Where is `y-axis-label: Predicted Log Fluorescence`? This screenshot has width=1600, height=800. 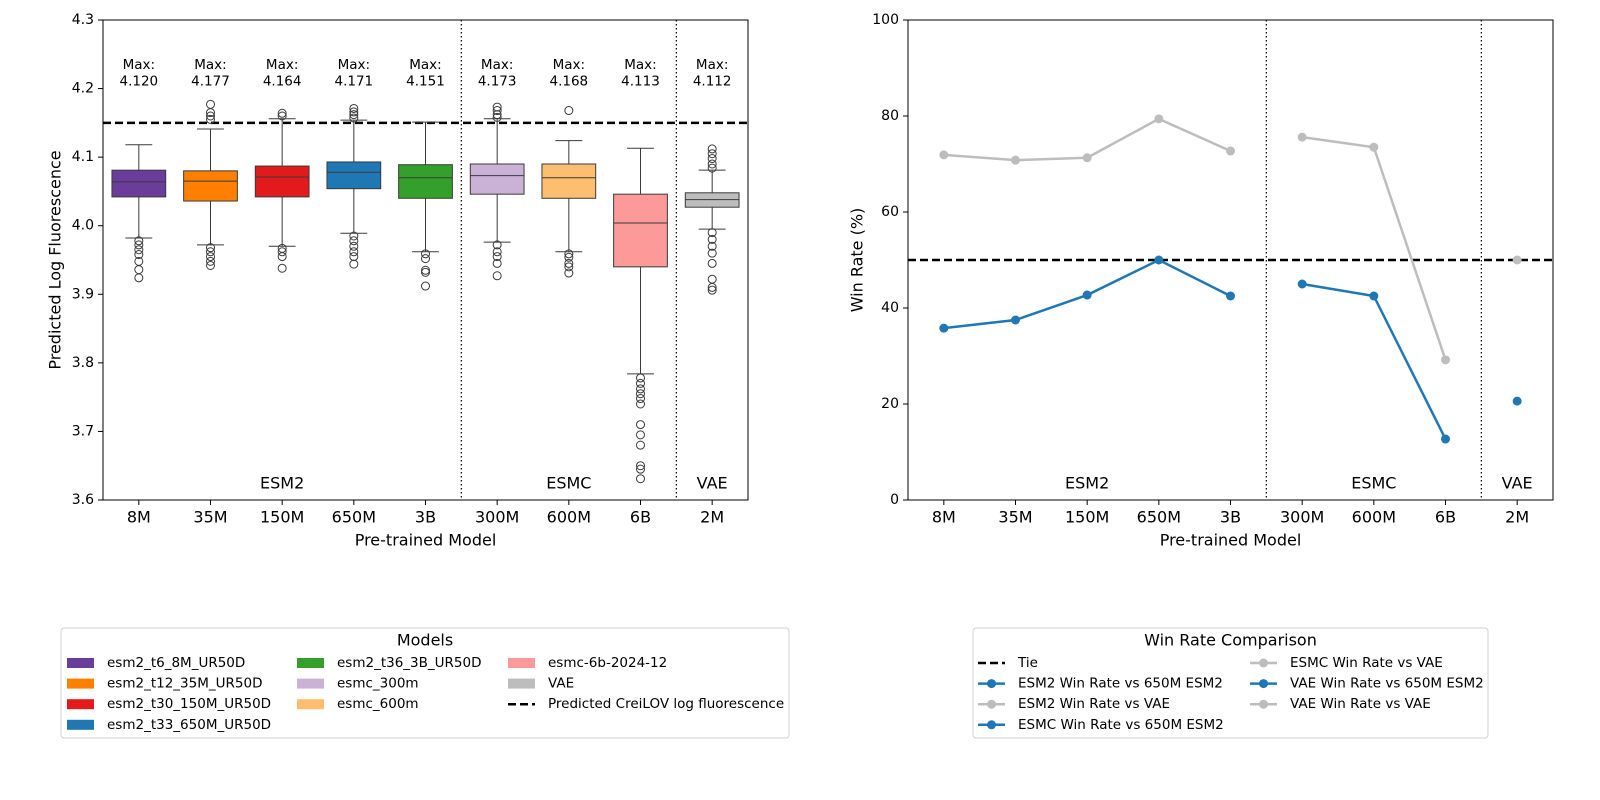 y-axis-label: Predicted Log Fluorescence is located at coordinates (55, 259).